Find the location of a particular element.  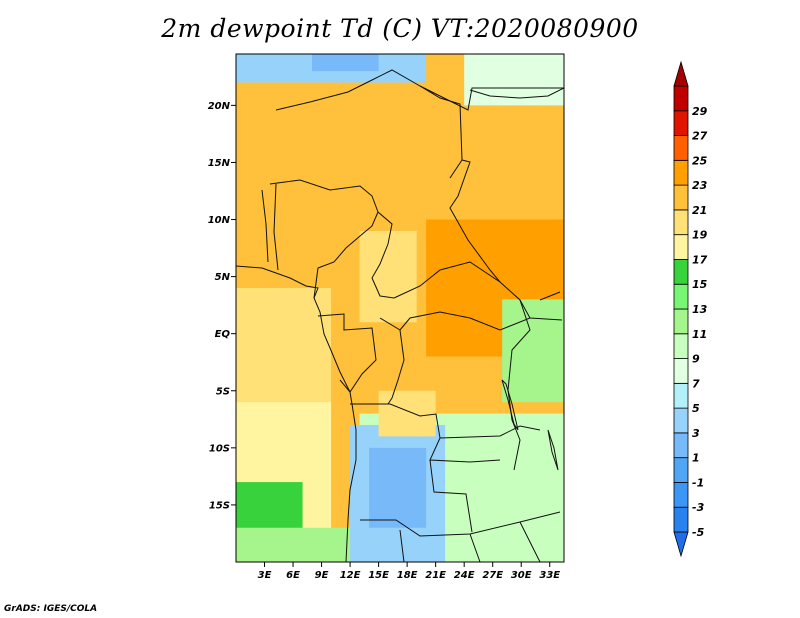

colorbar-label: 15 is located at coordinates (700, 284).